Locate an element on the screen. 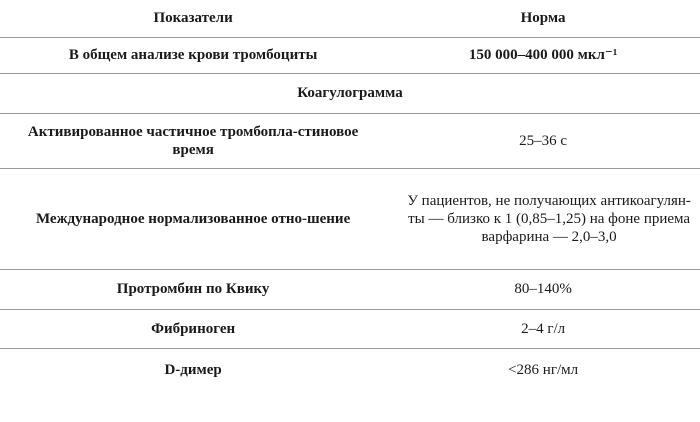 This screenshot has height=422, width=700. norm: 2–4 г/л is located at coordinates (543, 329).